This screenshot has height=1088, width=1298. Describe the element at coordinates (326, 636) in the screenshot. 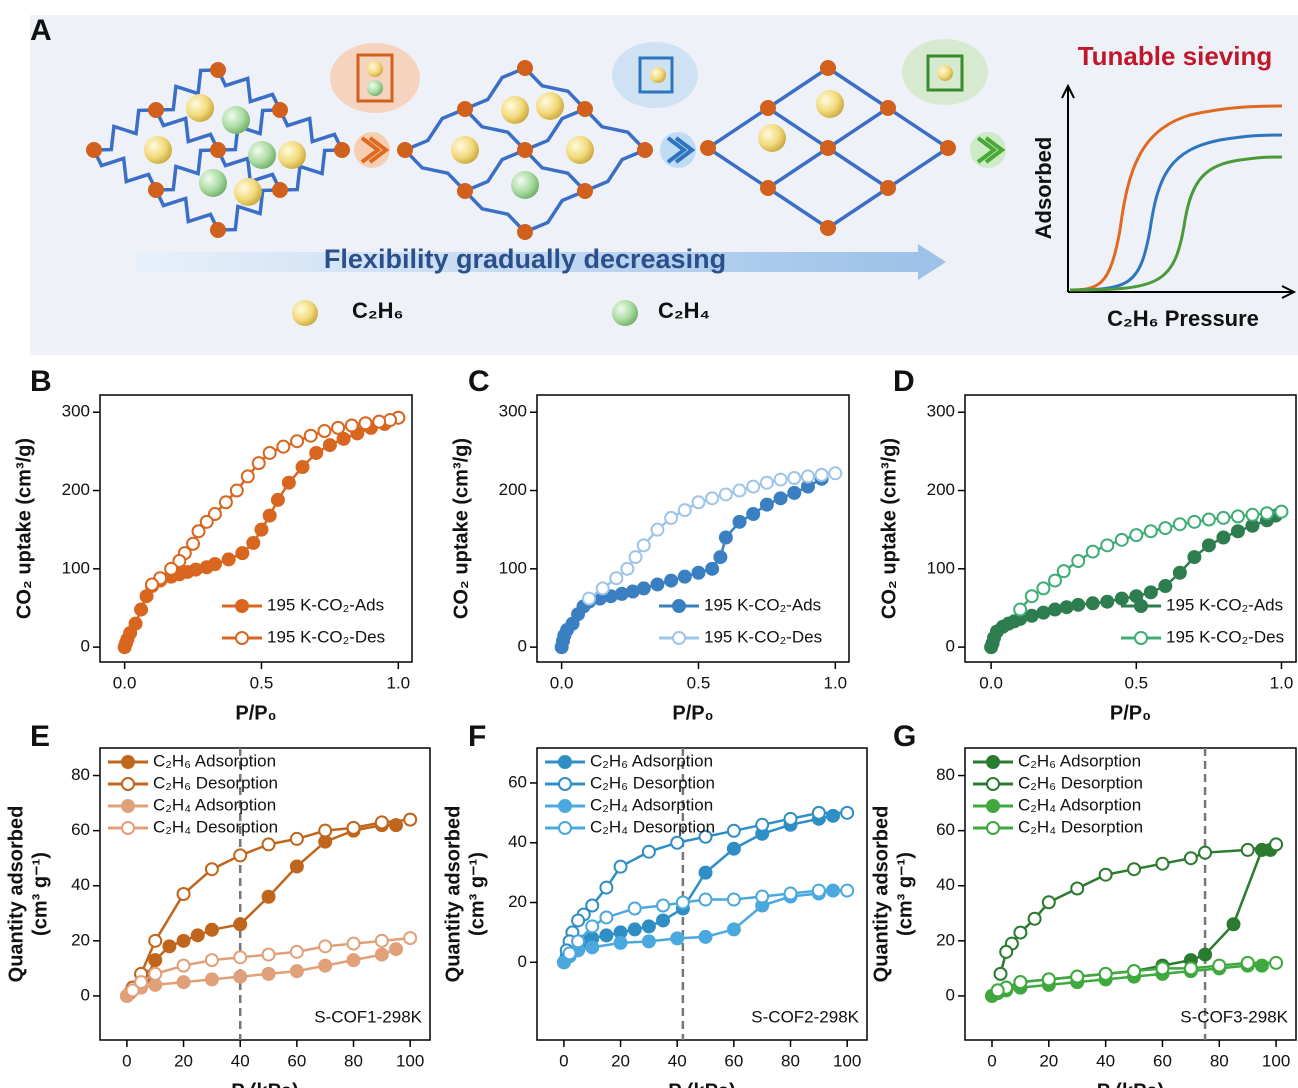

I see `legend-label: 195 K-CO₂-Des` at that location.